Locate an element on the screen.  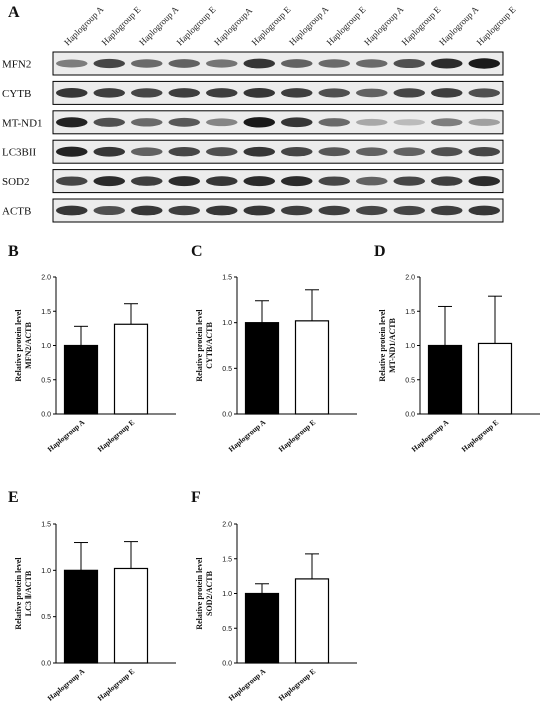
band-label: LC3BII is located at coordinates (19, 153).